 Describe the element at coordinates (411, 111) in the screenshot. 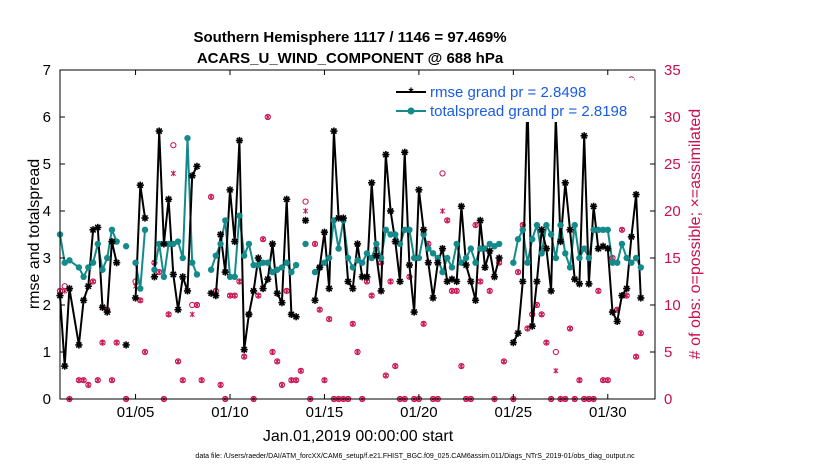

I see `legend-spread-marker` at that location.